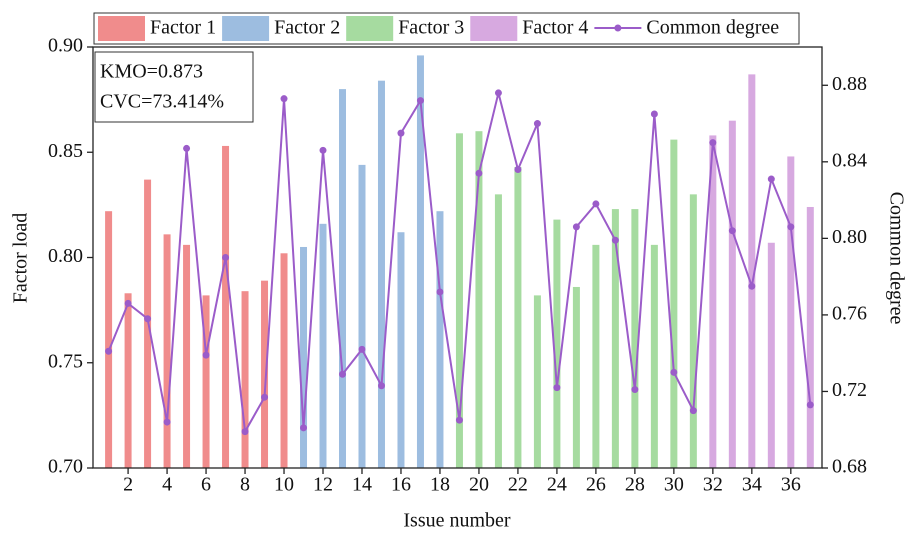  Describe the element at coordinates (65, 467) in the screenshot. I see `y-tick-label: 0.70` at that location.